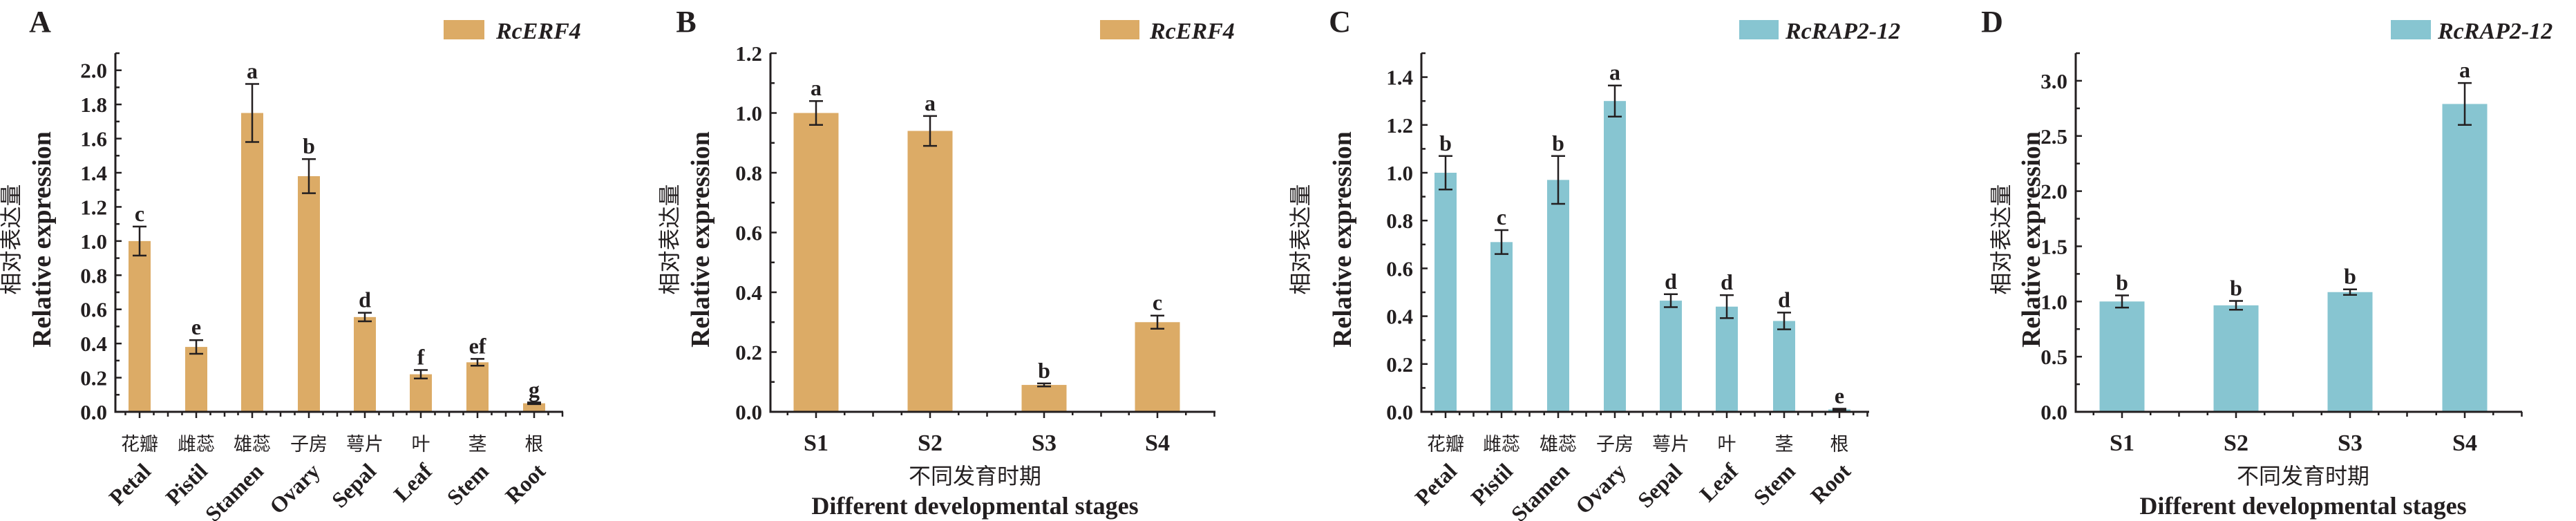 The height and width of the screenshot is (521, 2576). Describe the element at coordinates (467, 484) in the screenshot. I see `x-tick-label: Stem` at that location.